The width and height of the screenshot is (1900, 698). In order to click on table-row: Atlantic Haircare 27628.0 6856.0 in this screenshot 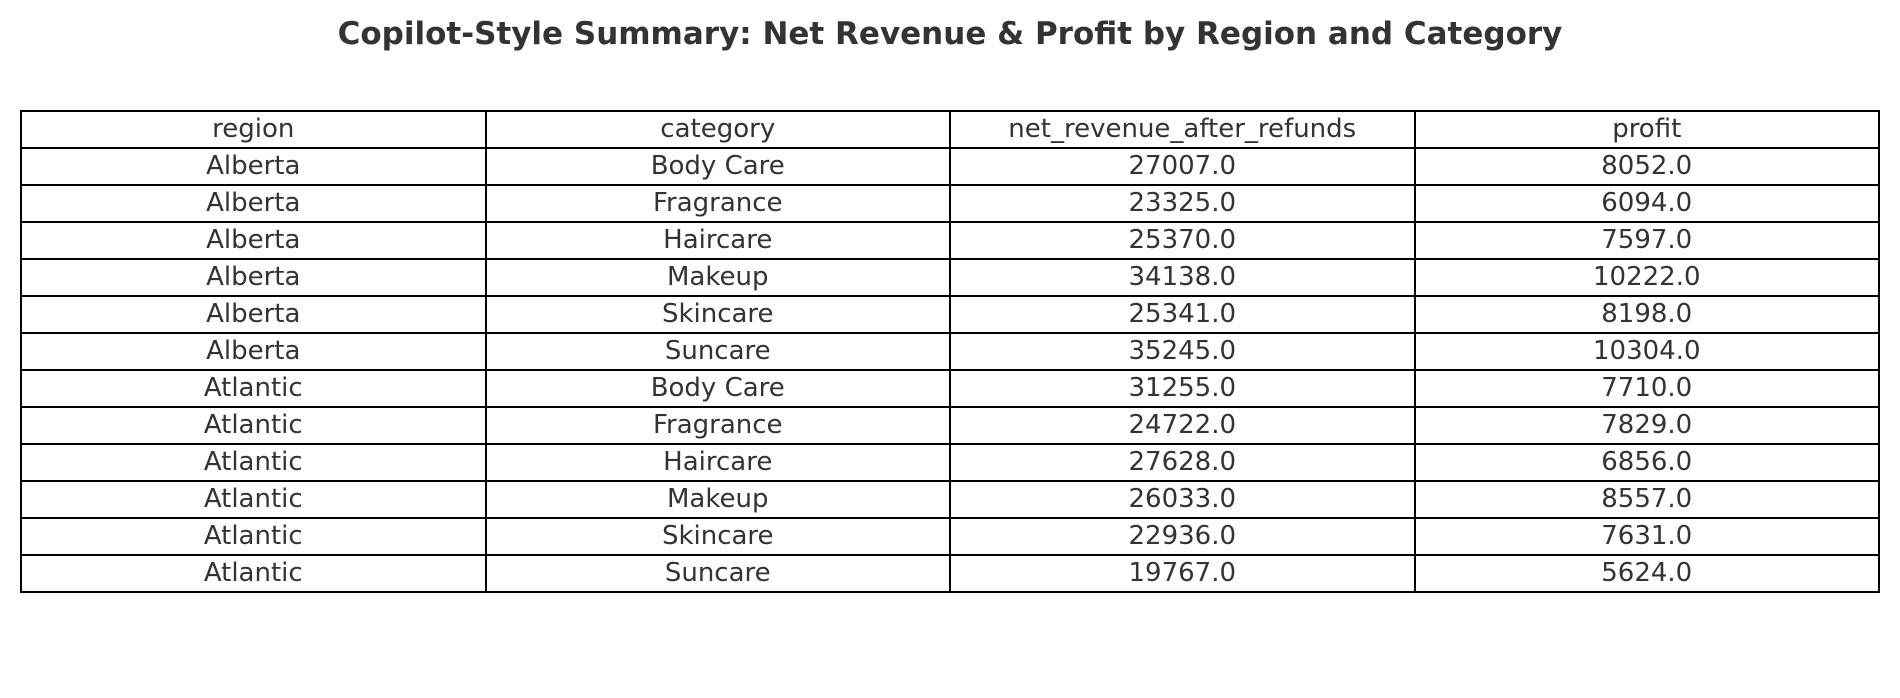, I will do `click(950, 462)`.